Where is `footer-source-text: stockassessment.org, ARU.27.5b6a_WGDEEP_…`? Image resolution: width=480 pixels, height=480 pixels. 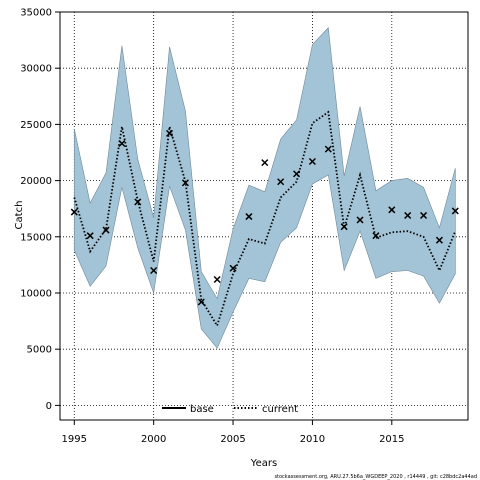 footer-source-text: stockassessment.org, ARU.27.5b6a_WGDEEP_… is located at coordinates (375, 477).